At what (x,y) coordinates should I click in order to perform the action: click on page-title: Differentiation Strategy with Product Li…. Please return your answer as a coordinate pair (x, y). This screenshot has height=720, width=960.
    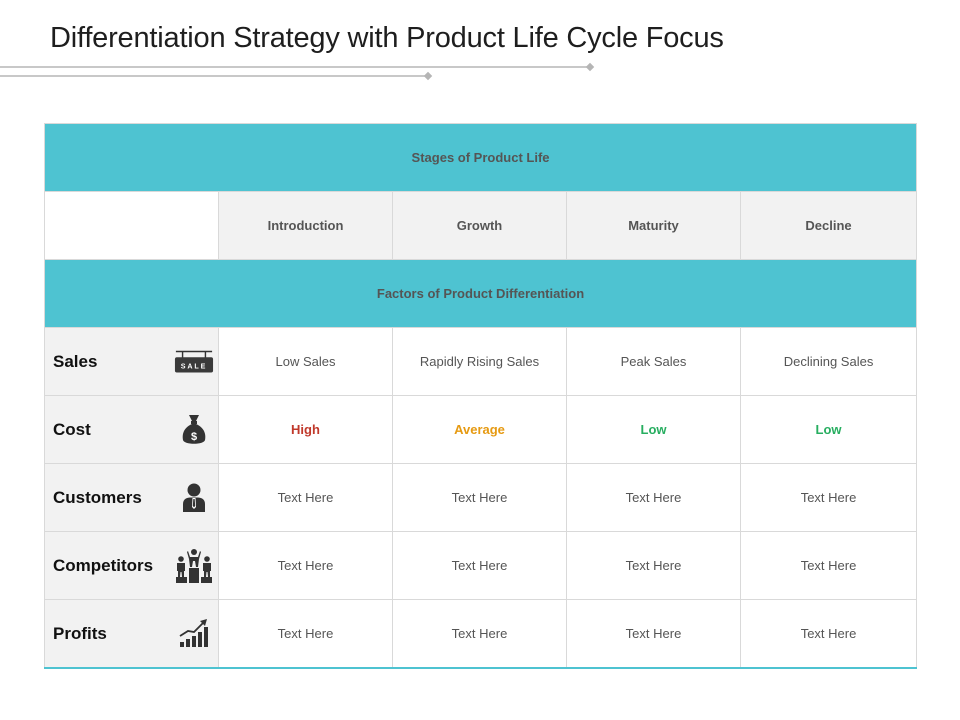
    Looking at the image, I should click on (387, 38).